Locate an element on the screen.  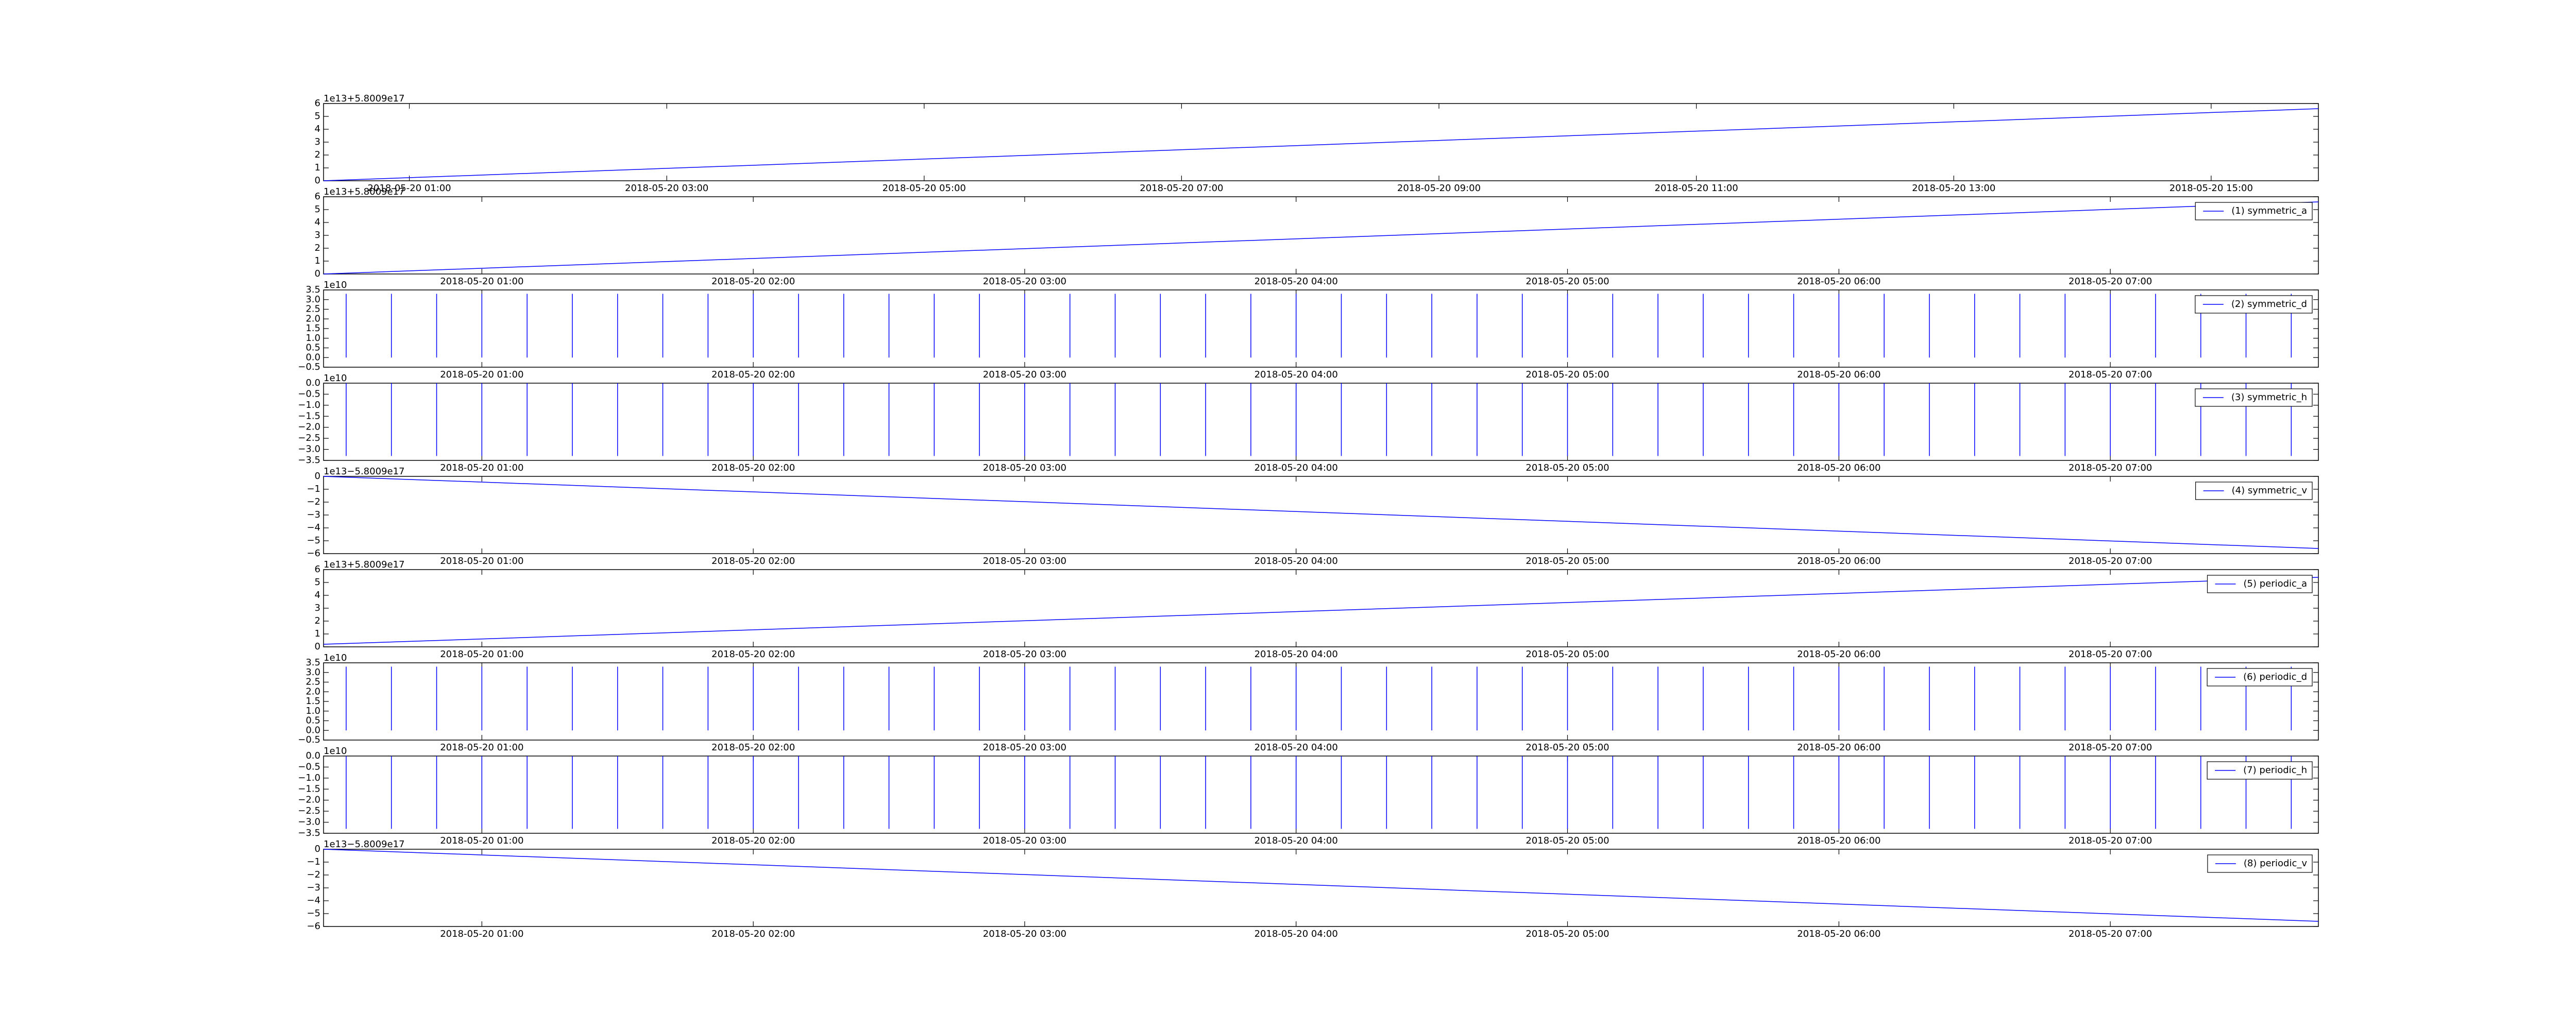
y-tick-label: −2 is located at coordinates (313, 874).